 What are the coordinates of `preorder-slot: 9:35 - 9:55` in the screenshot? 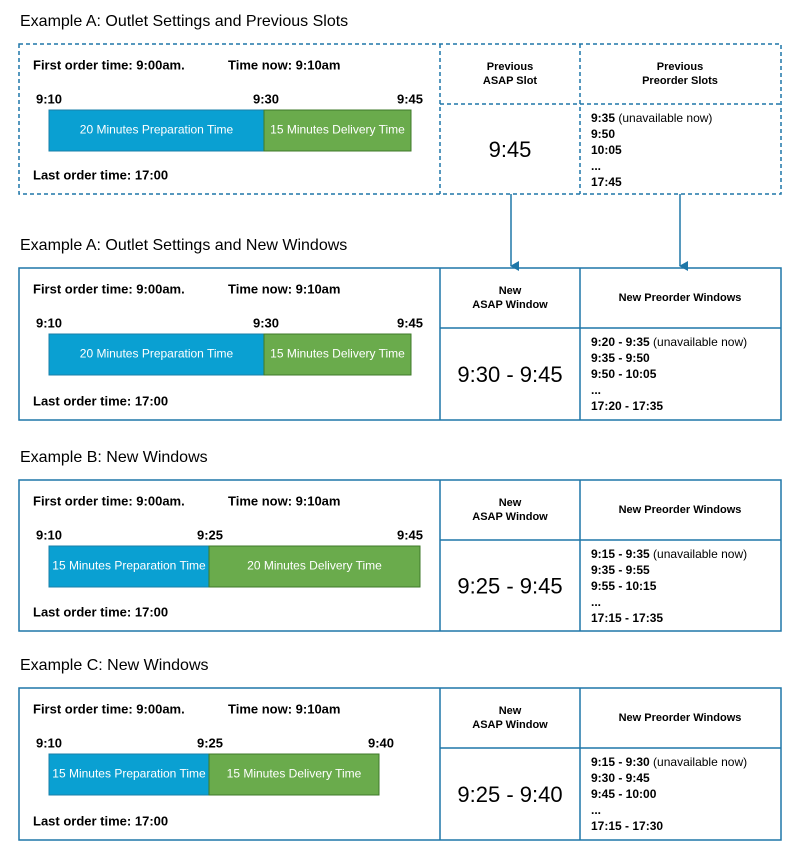 It's located at (620, 570).